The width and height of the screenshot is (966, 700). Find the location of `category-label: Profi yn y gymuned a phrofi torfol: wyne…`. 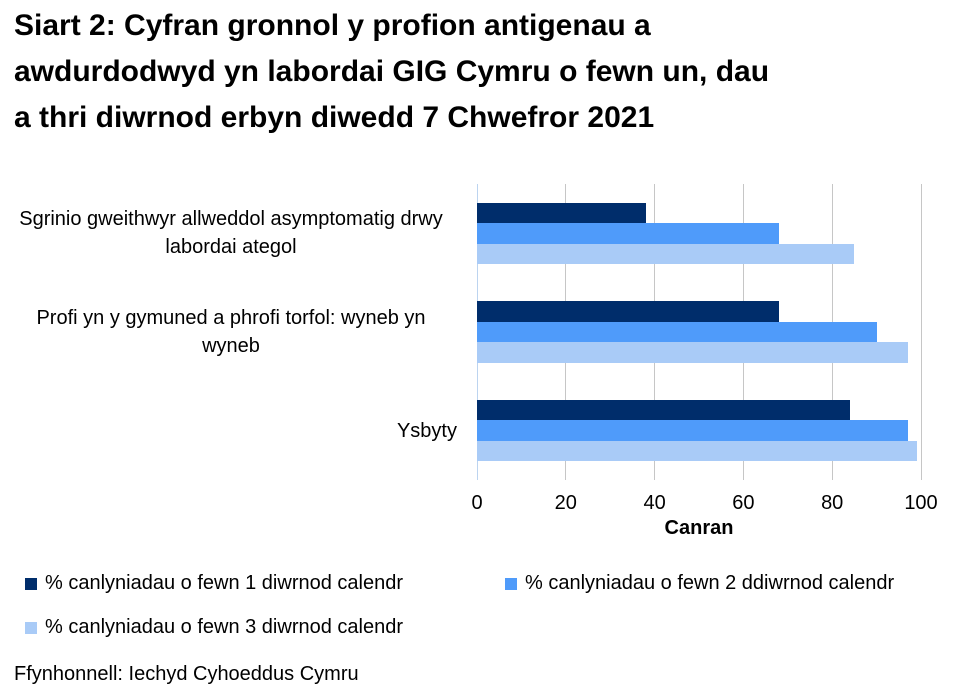

category-label: Profi yn y gymuned a phrofi torfol: wyne… is located at coordinates (228, 332).